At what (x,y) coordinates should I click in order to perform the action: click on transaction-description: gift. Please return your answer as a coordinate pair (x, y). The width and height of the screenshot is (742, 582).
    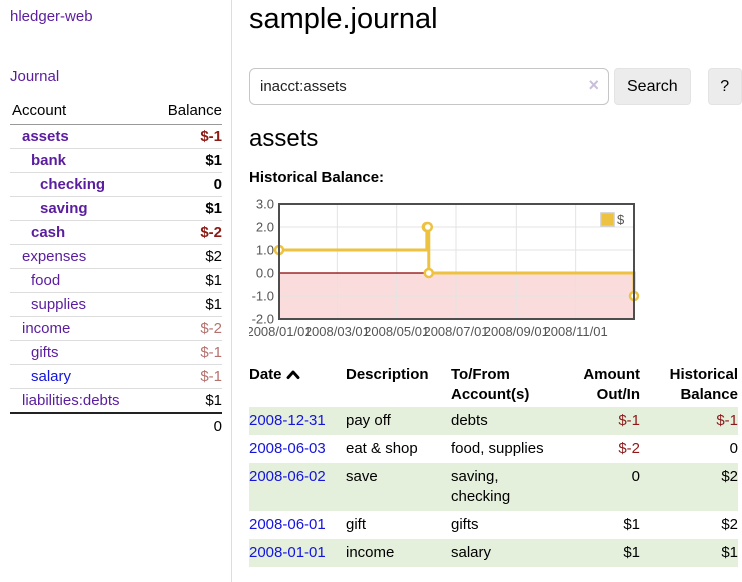
    Looking at the image, I should click on (356, 524).